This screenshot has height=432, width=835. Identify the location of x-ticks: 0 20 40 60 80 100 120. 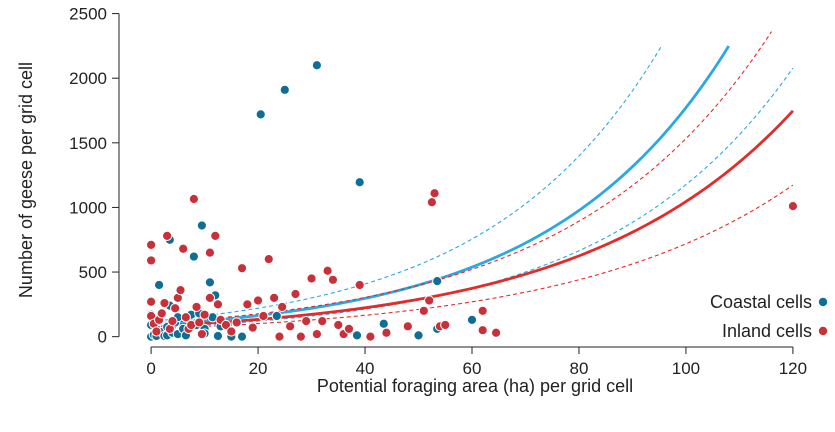
(476, 362).